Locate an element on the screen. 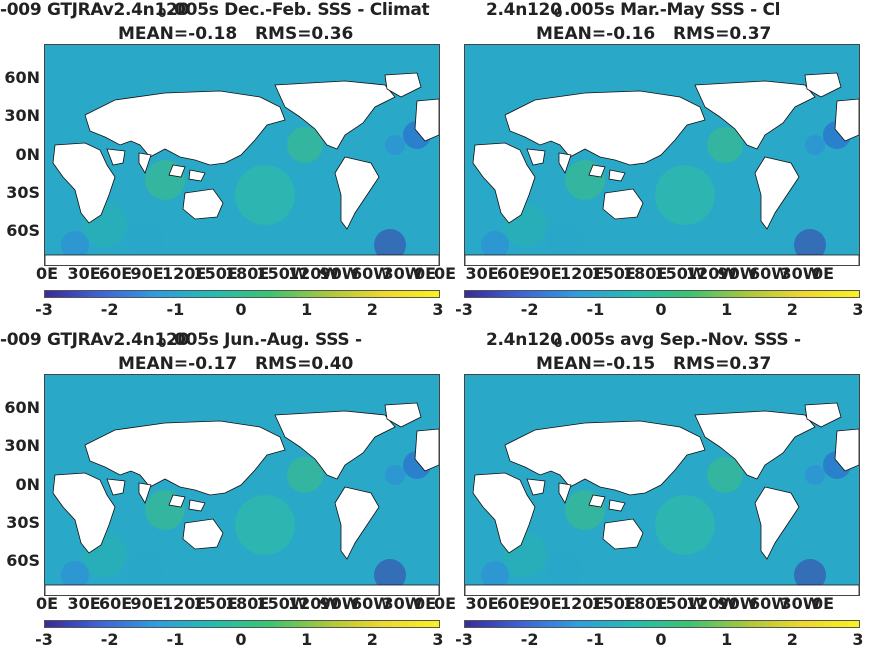 The image size is (875, 658). lat-label: 60S is located at coordinates (23, 230).